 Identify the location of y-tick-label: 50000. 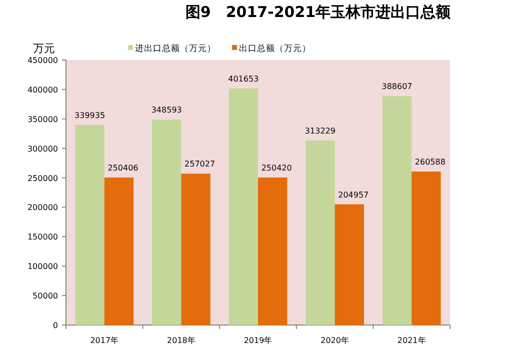
(45, 296).